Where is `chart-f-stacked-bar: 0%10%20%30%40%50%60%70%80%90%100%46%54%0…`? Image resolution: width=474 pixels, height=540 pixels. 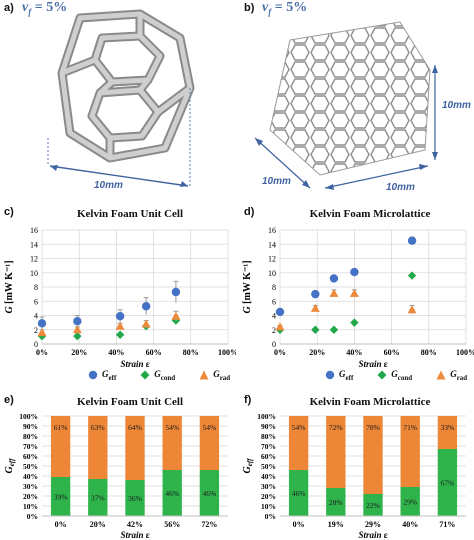 chart-f-stacked-bar: 0%10%20%30%40%50%60%70%80%90%100%46%54%0… is located at coordinates (354, 476).